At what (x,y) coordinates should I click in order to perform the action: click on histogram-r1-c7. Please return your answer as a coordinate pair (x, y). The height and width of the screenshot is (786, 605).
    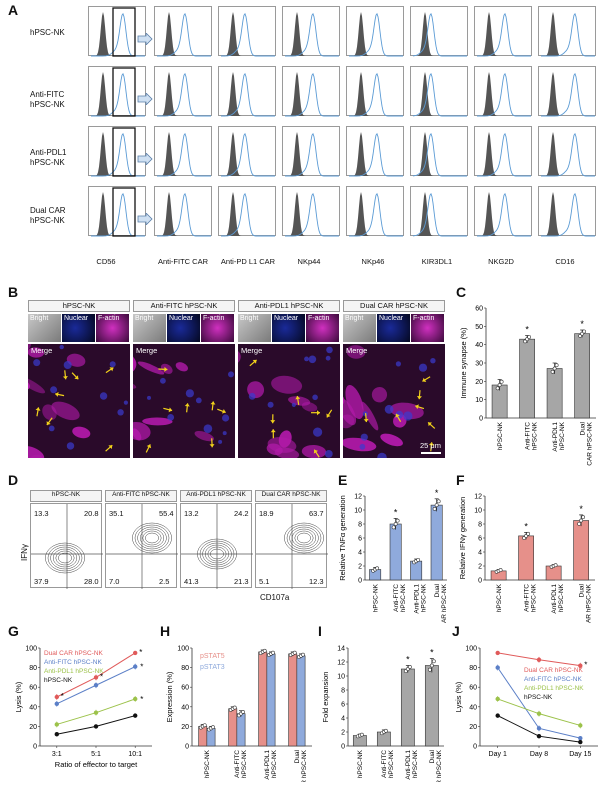
    Looking at the image, I should click on (503, 31).